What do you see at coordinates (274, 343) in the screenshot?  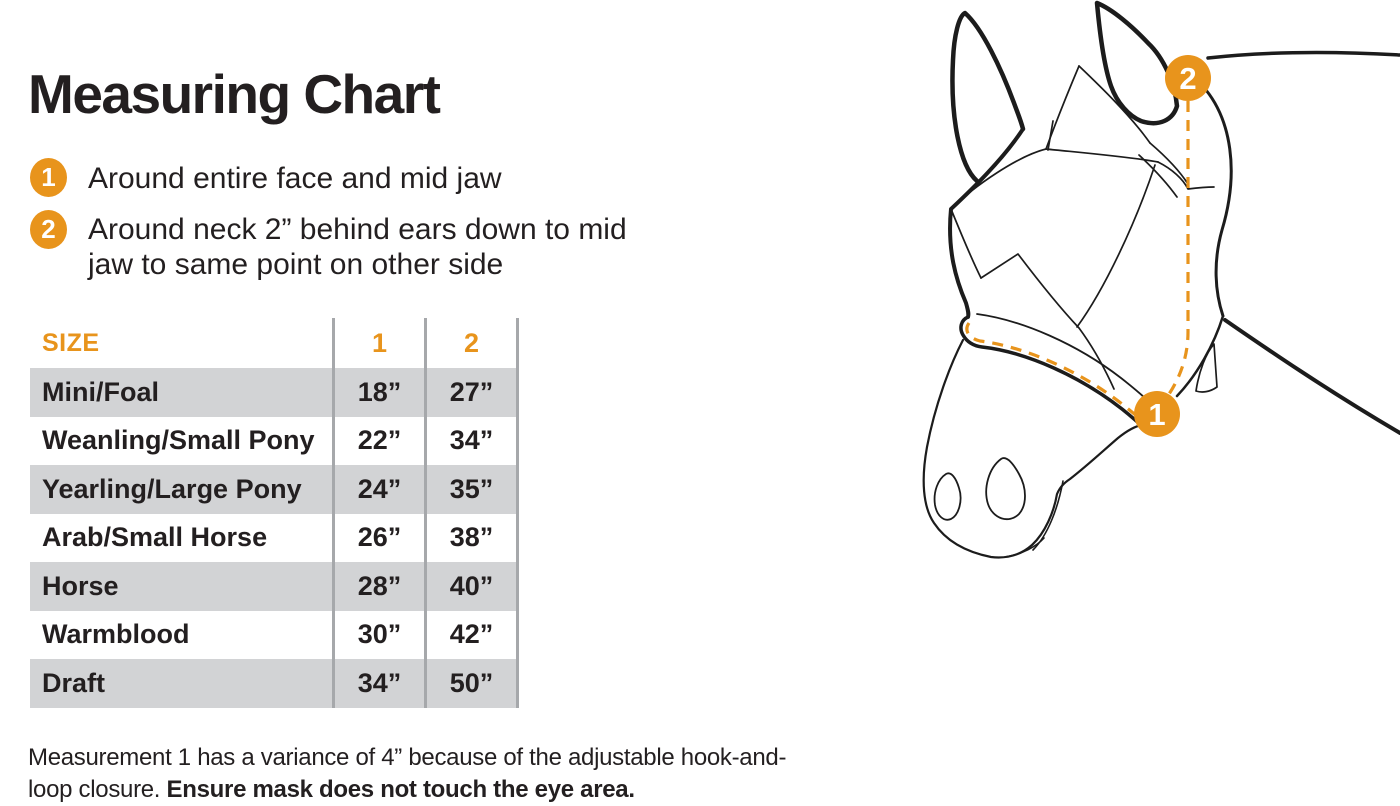 I see `size-table-header-row: SIZE 1 2` at bounding box center [274, 343].